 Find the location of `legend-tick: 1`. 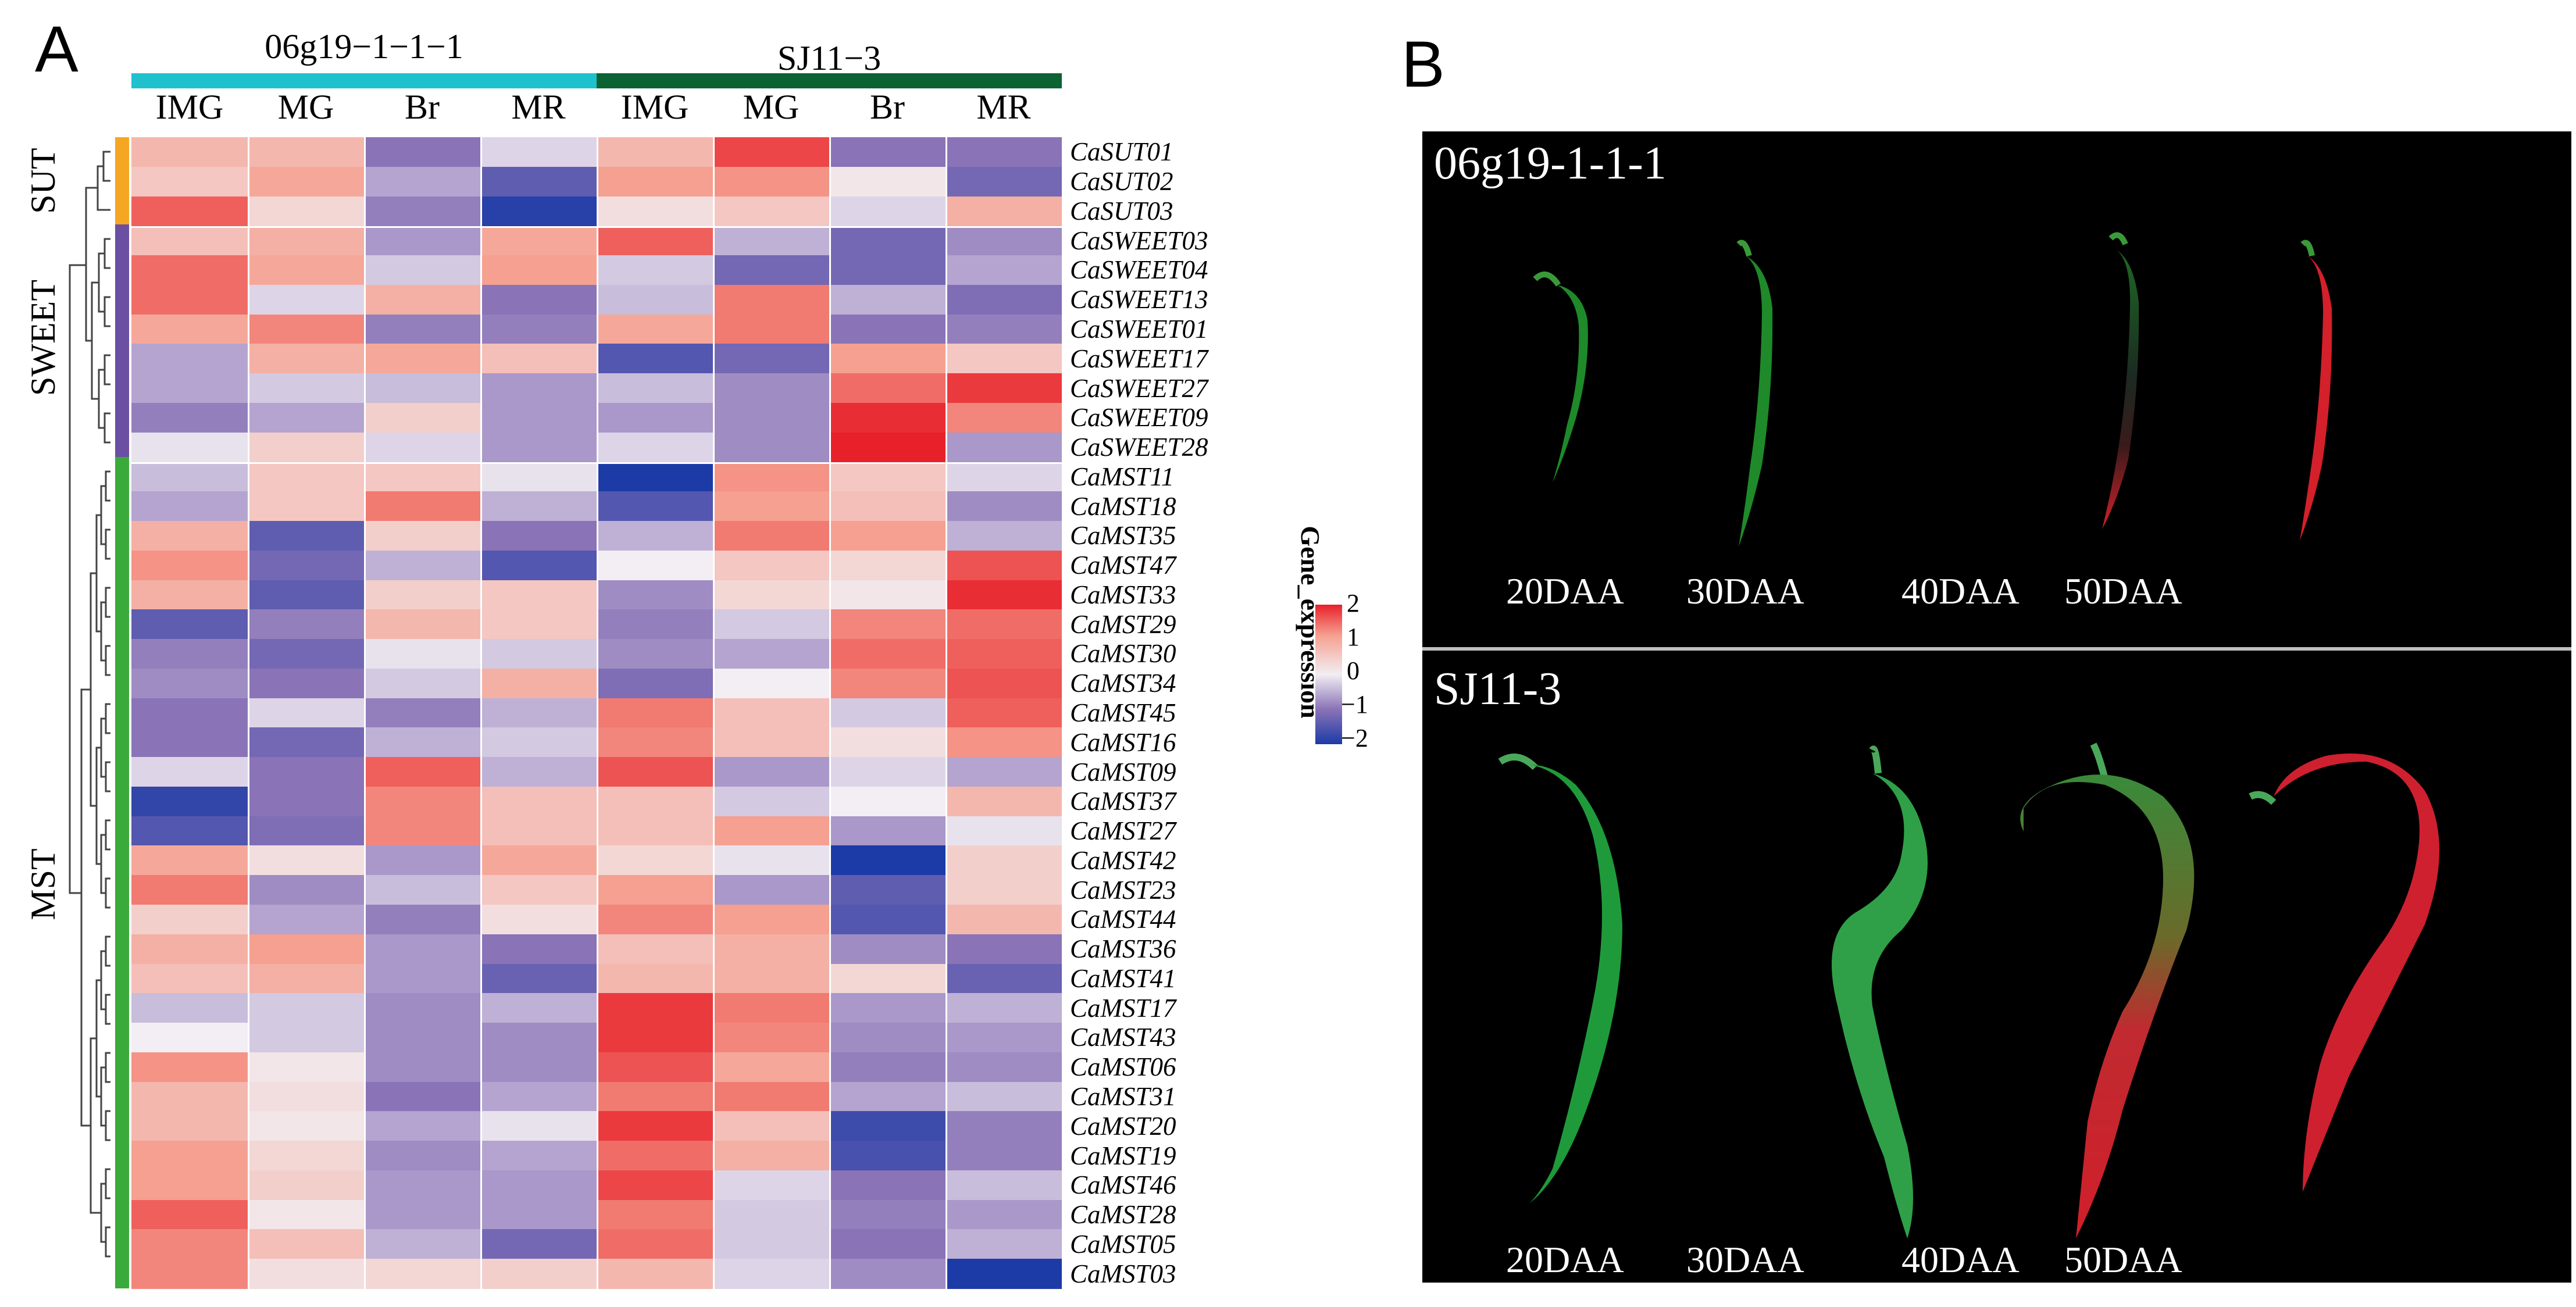

legend-tick: 1 is located at coordinates (1353, 637).